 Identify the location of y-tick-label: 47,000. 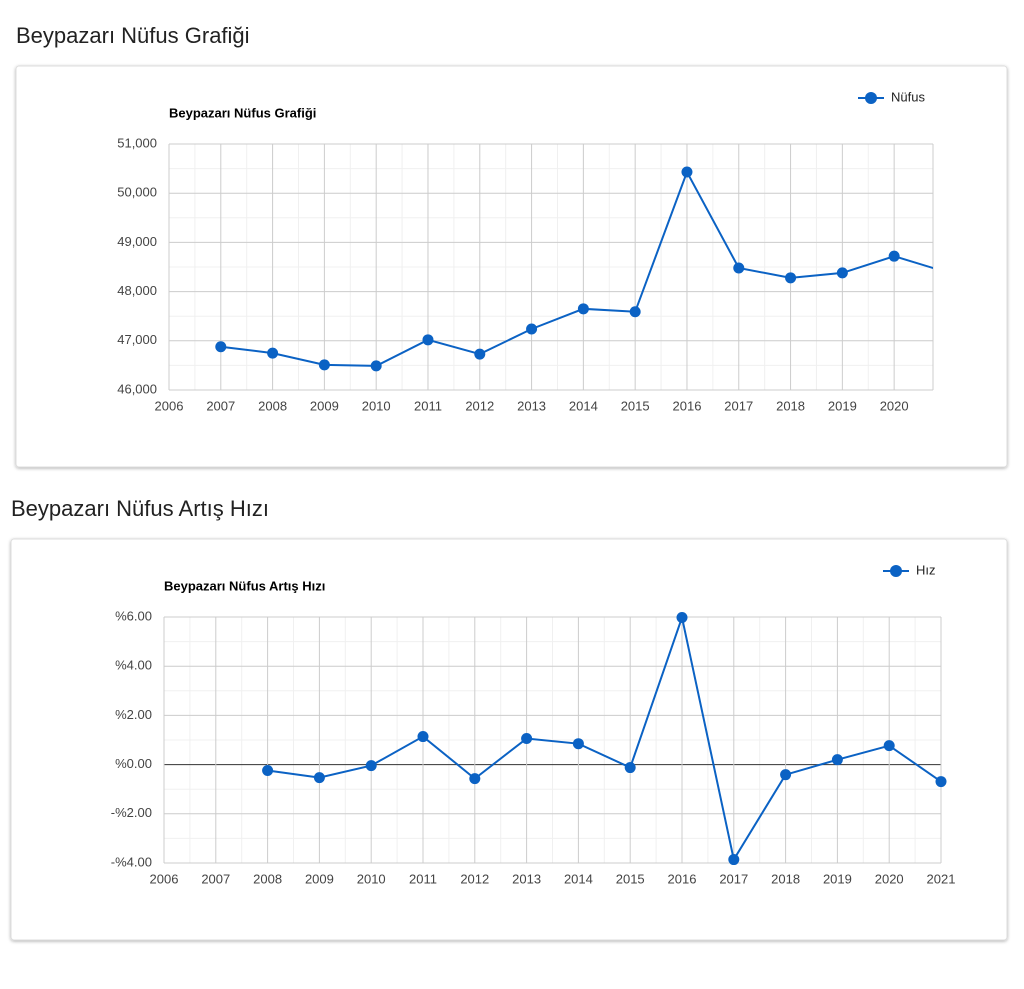
(137, 339).